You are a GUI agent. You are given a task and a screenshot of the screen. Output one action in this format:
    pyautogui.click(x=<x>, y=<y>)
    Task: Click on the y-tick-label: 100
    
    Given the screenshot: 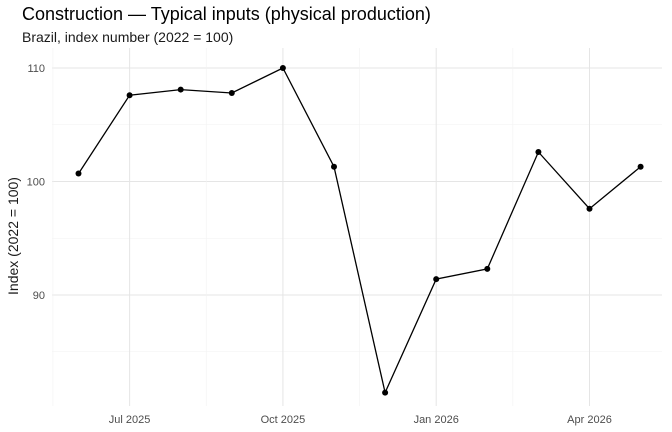 What is the action you would take?
    pyautogui.click(x=36, y=183)
    